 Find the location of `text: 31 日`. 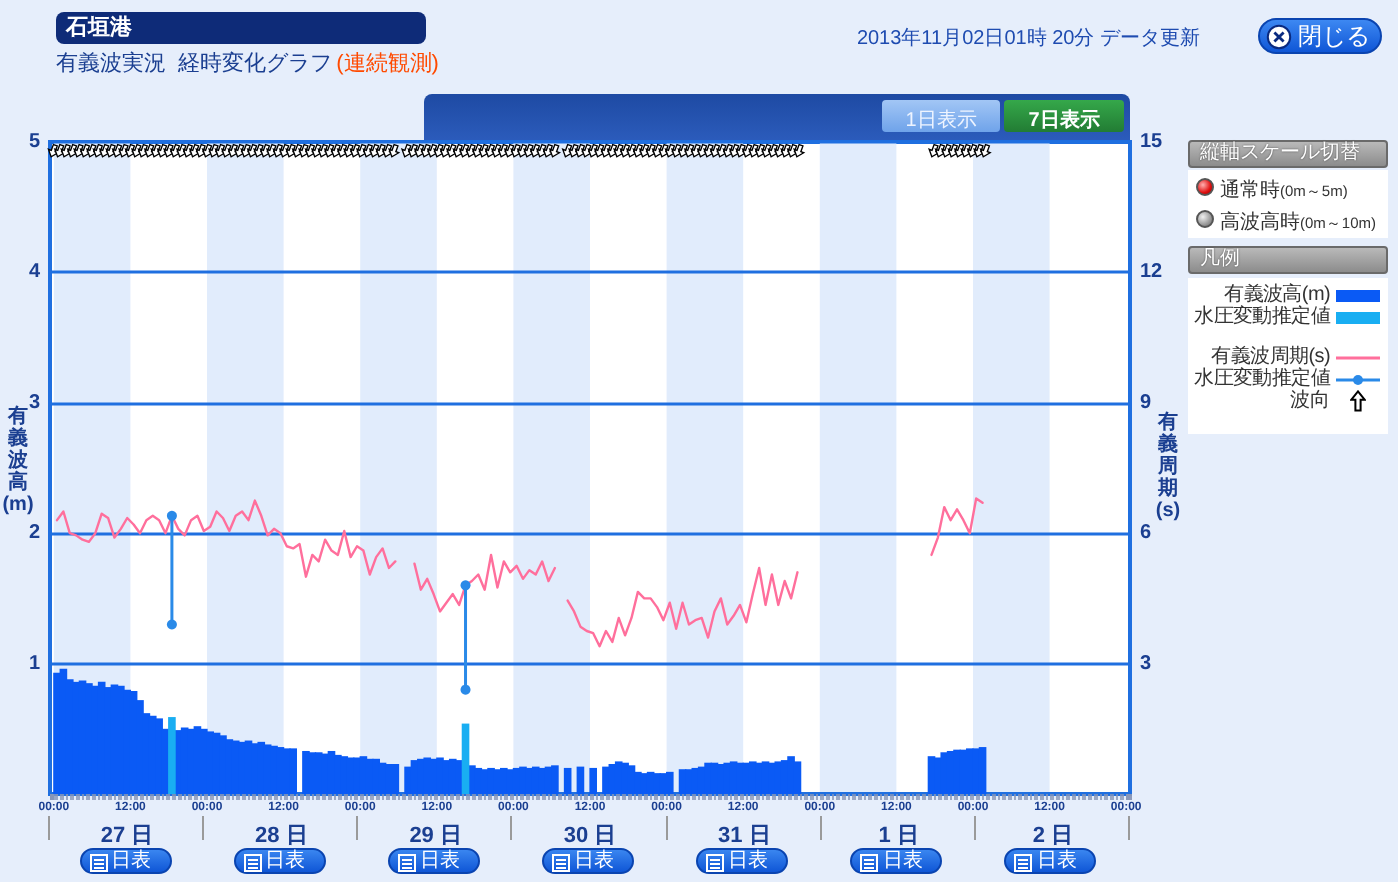

text: 31 日 is located at coordinates (744, 836).